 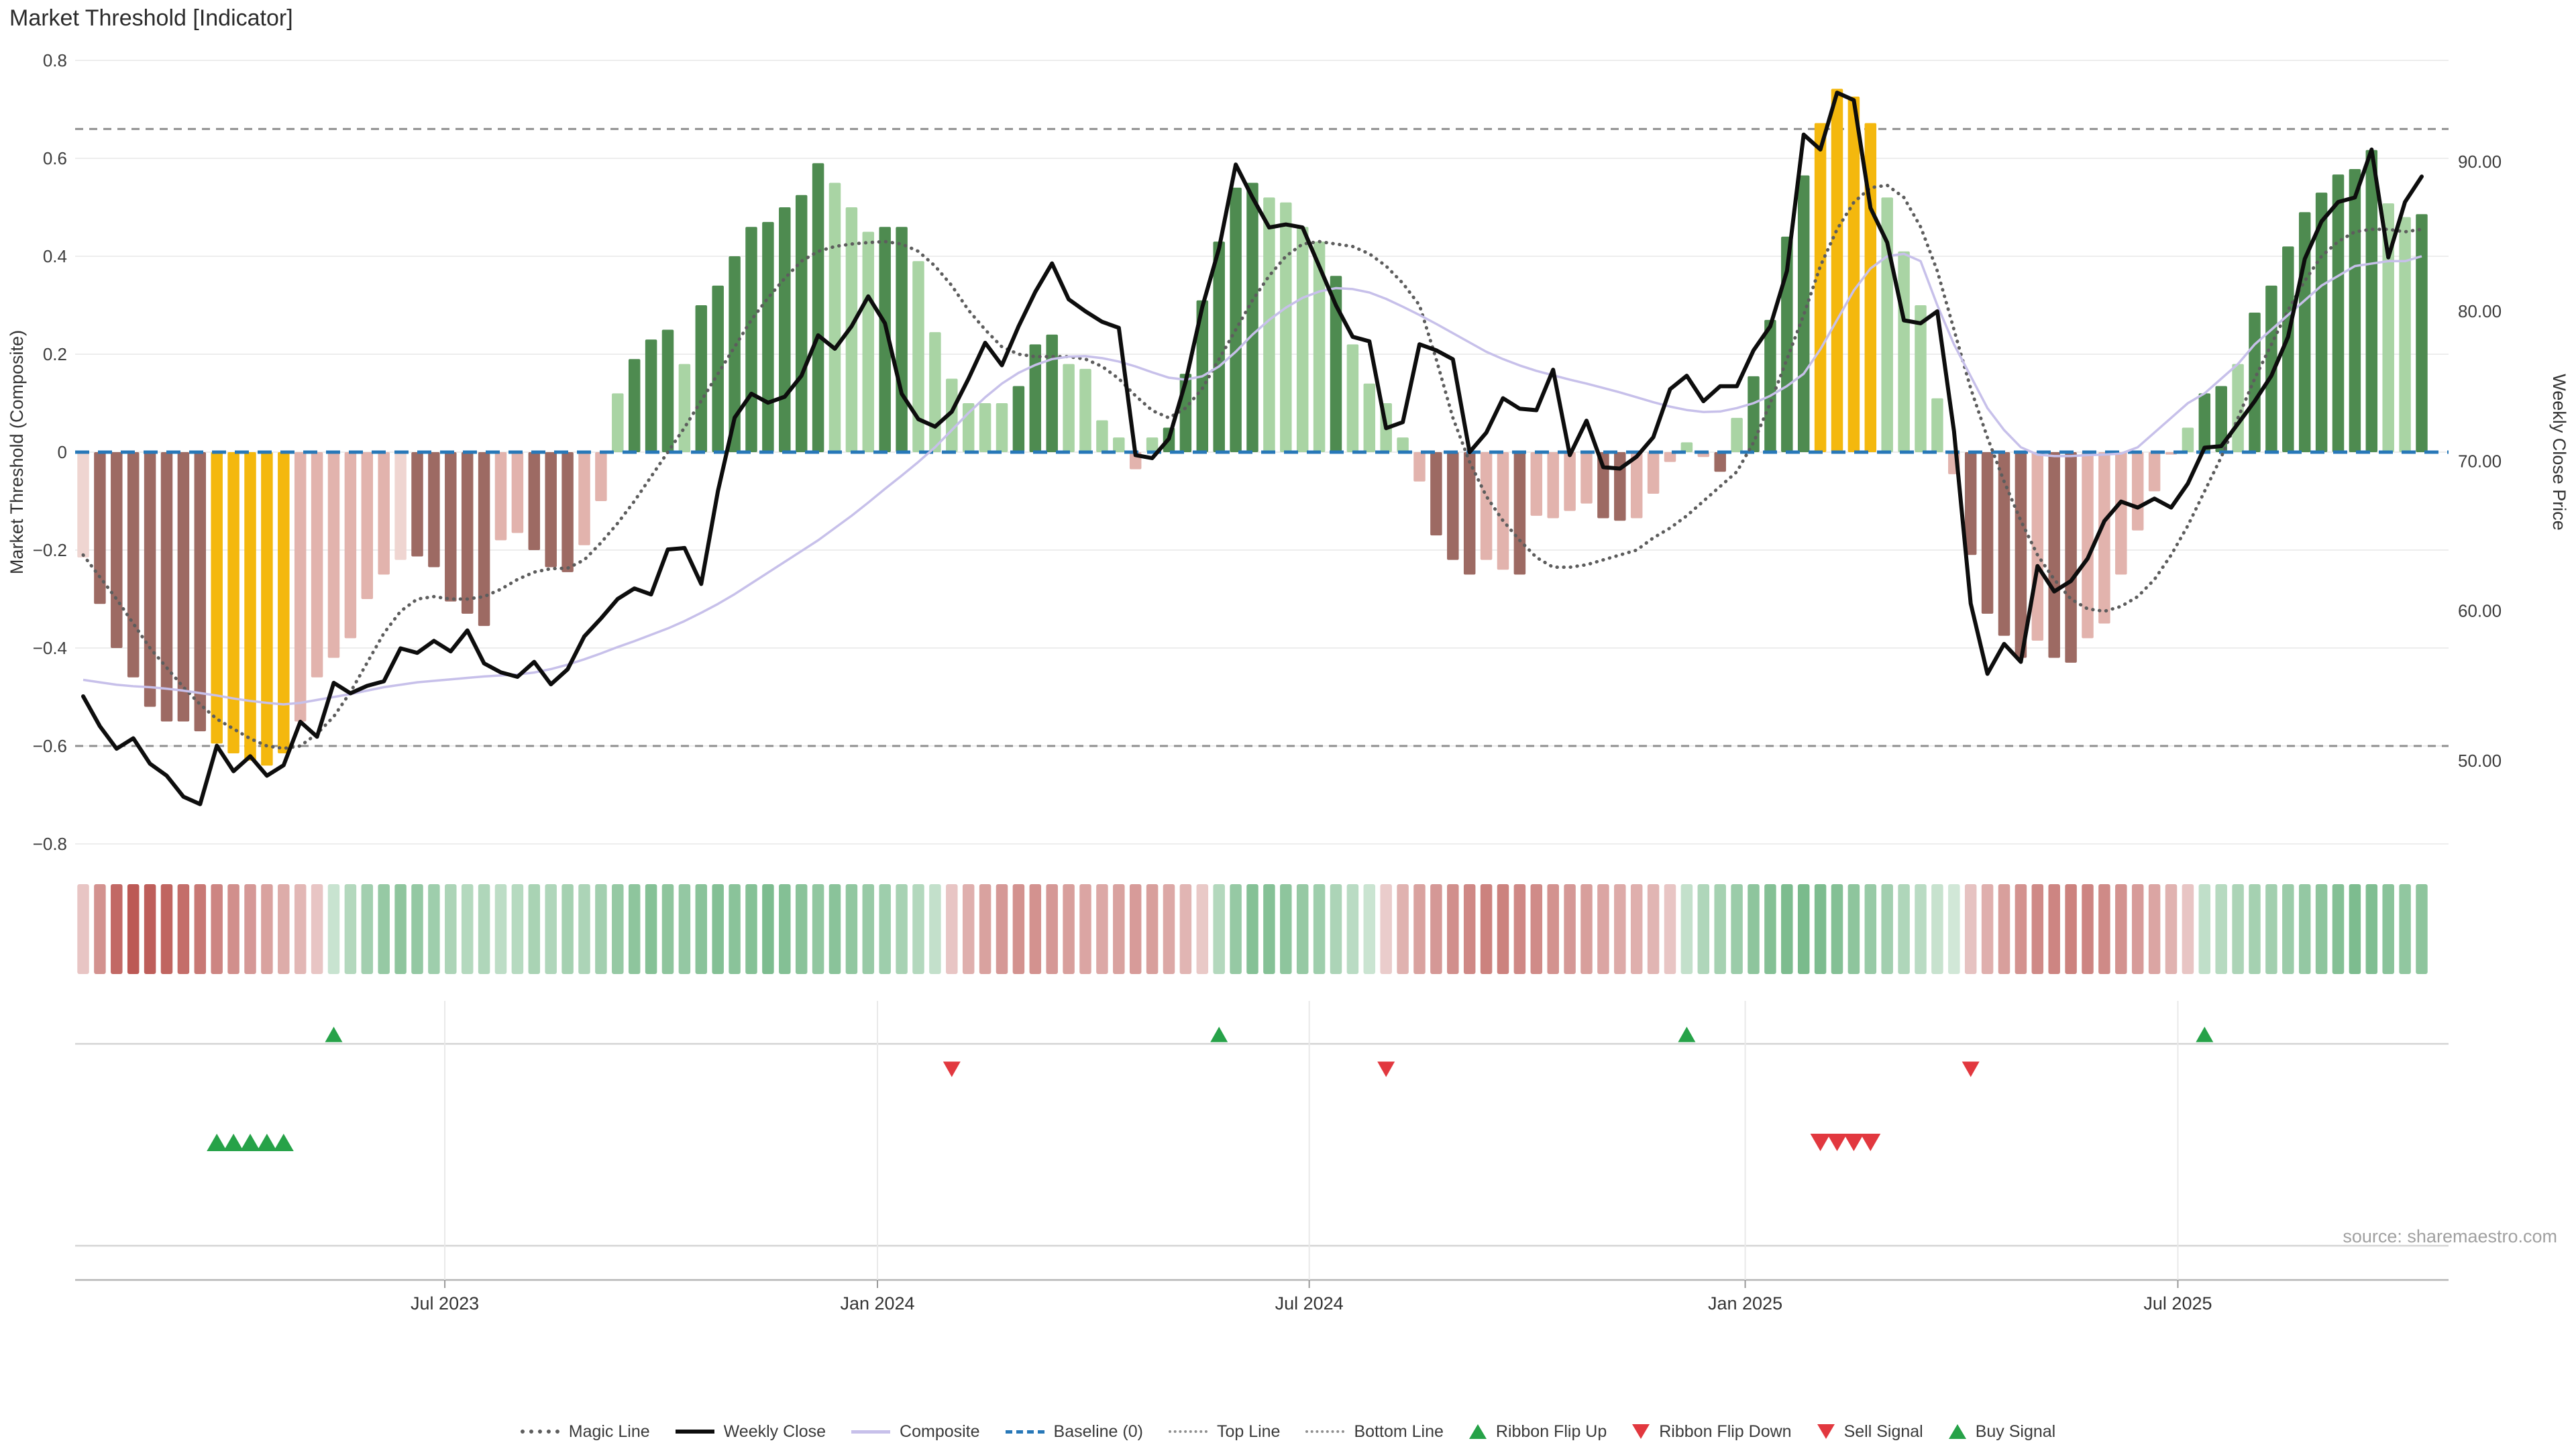 I want to click on legend-item: Baseline (0), so click(x=1074, y=1431).